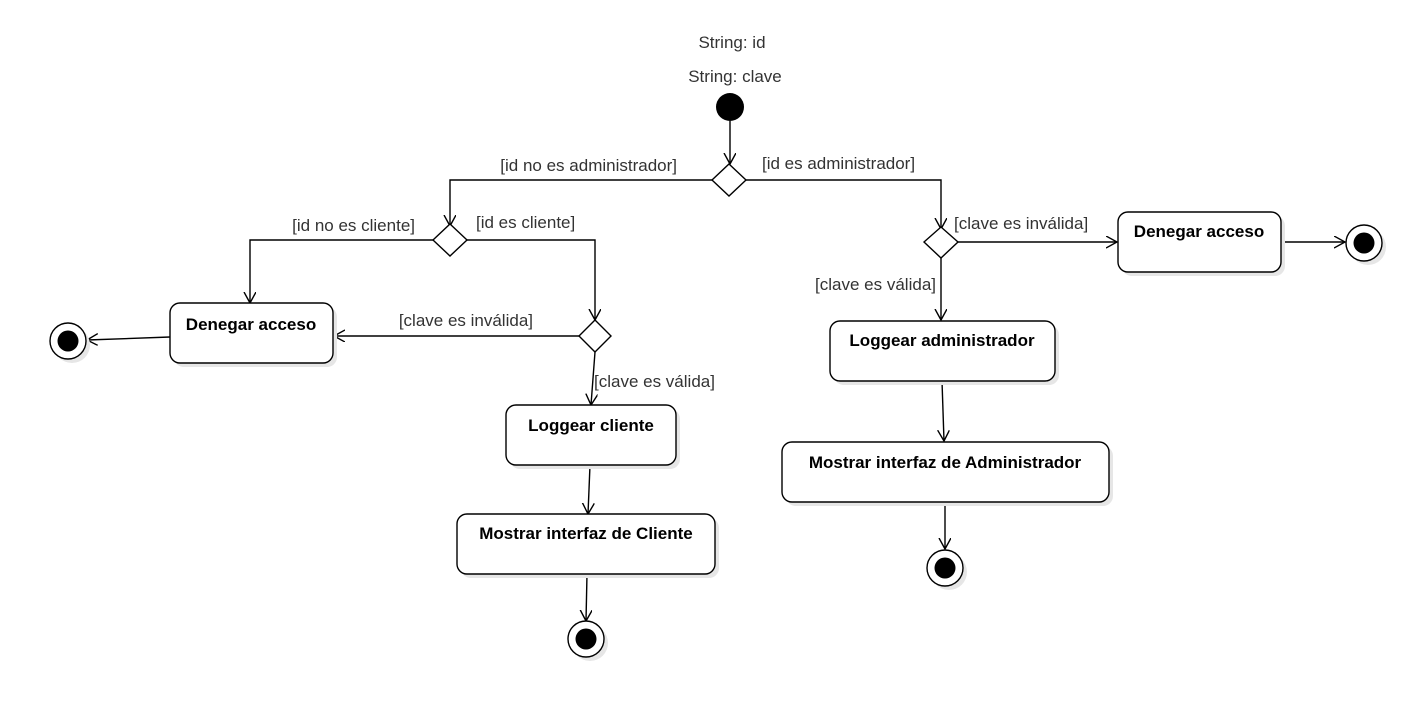  I want to click on edge-is-client, so click(531, 279).